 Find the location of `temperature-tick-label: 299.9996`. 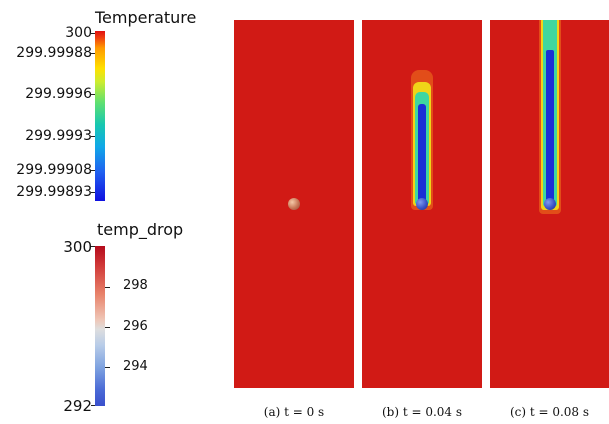

temperature-tick-label: 299.9996 is located at coordinates (58, 94).